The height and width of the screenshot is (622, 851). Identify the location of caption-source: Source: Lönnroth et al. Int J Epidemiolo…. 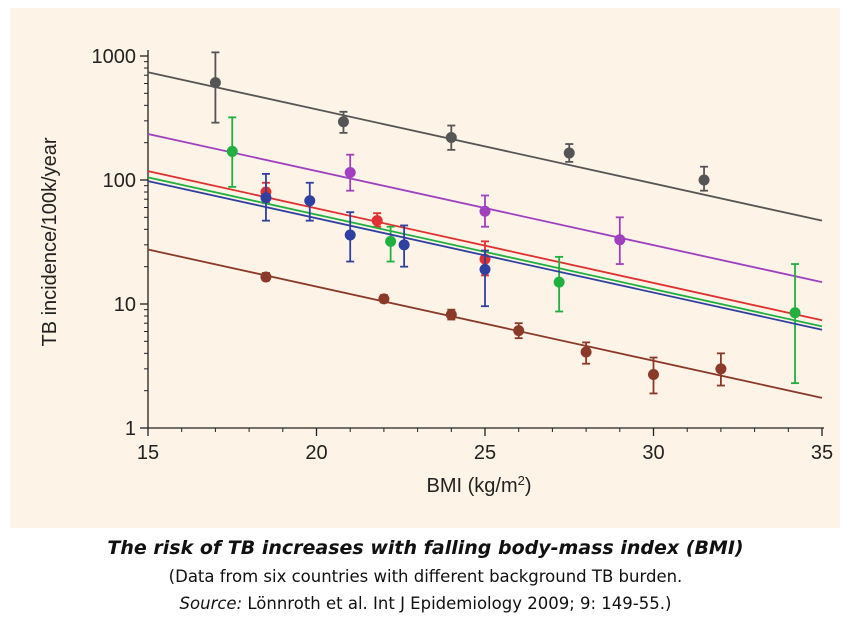
(425, 603).